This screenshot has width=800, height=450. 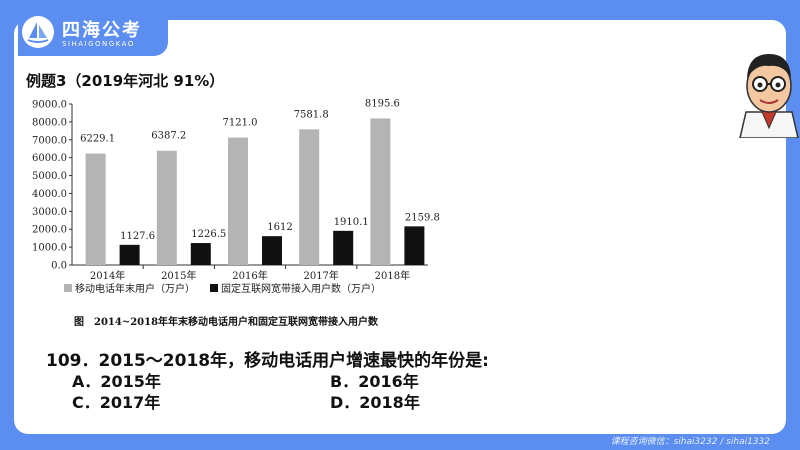 I want to click on data-label: 7121.0, so click(x=240, y=123).